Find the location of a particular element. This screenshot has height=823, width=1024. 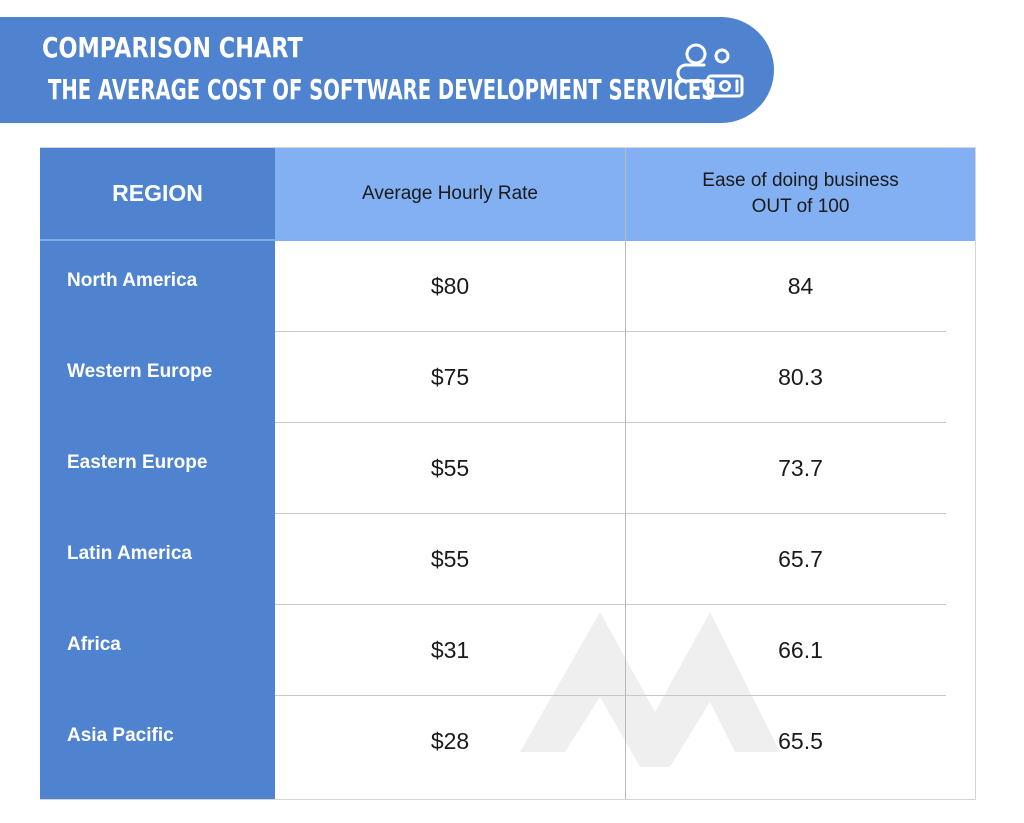

ease-cell: 84 is located at coordinates (800, 286).